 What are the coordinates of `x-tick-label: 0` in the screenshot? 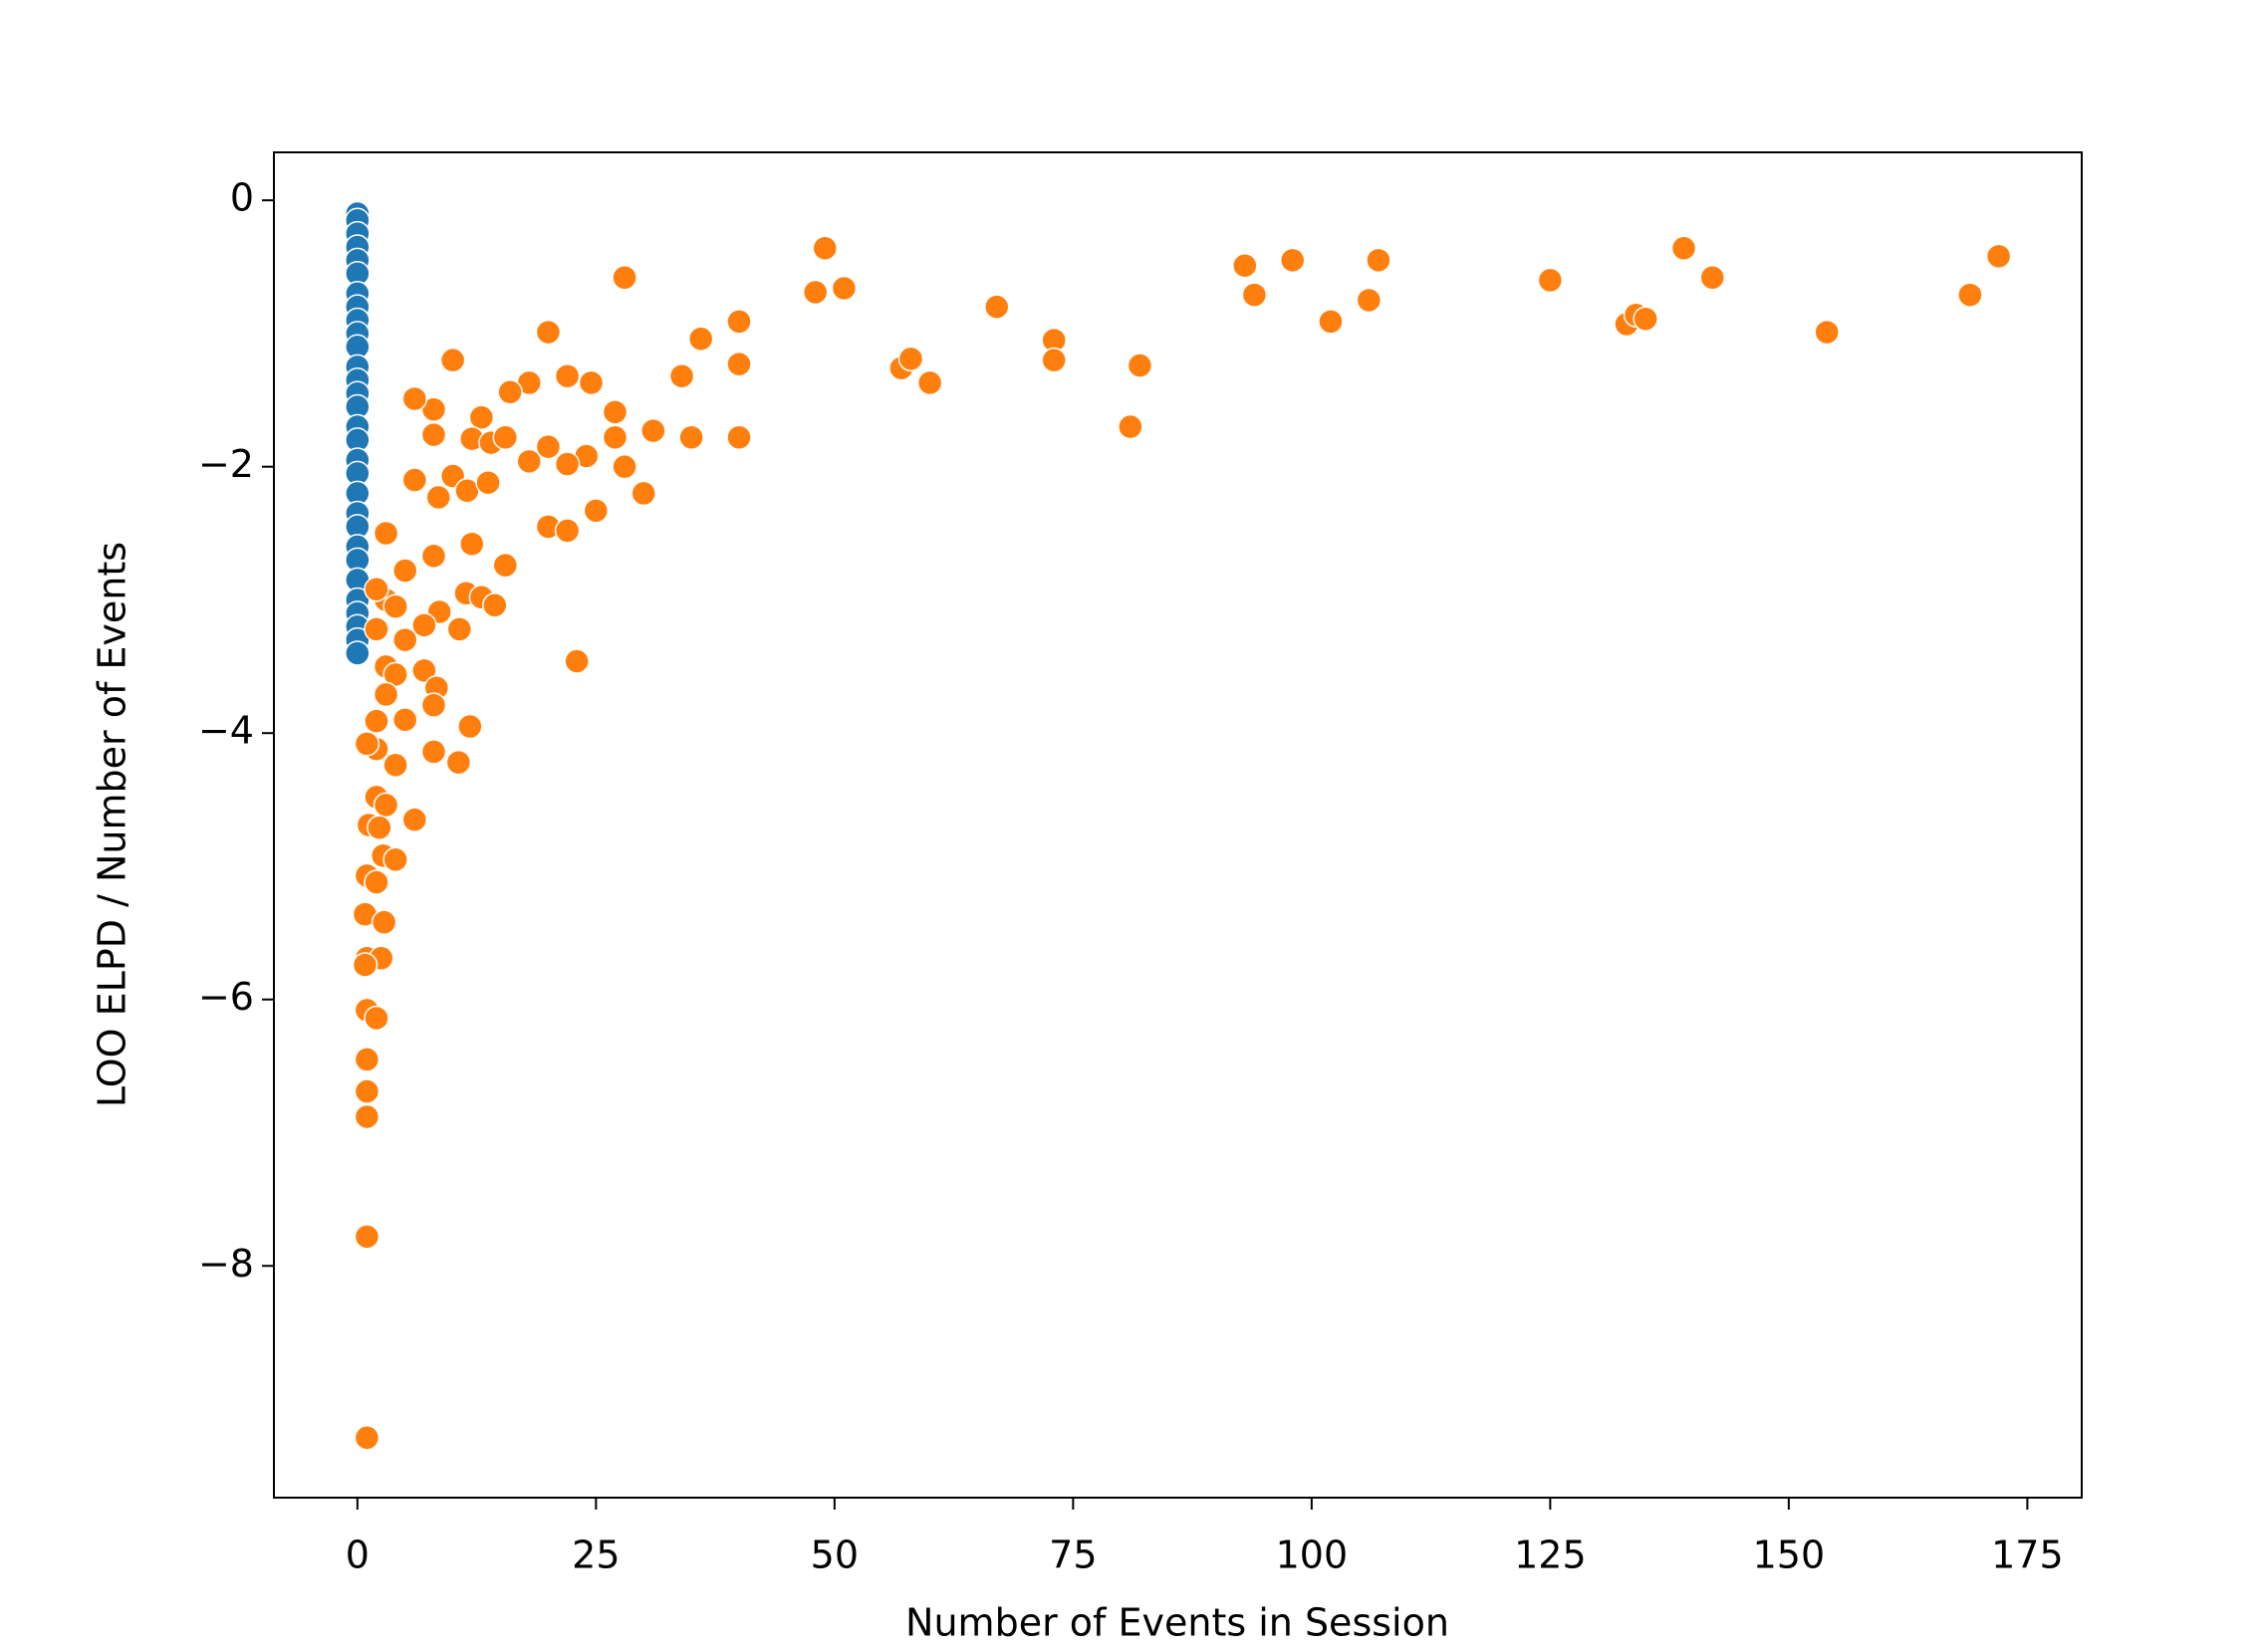 It's located at (358, 1556).